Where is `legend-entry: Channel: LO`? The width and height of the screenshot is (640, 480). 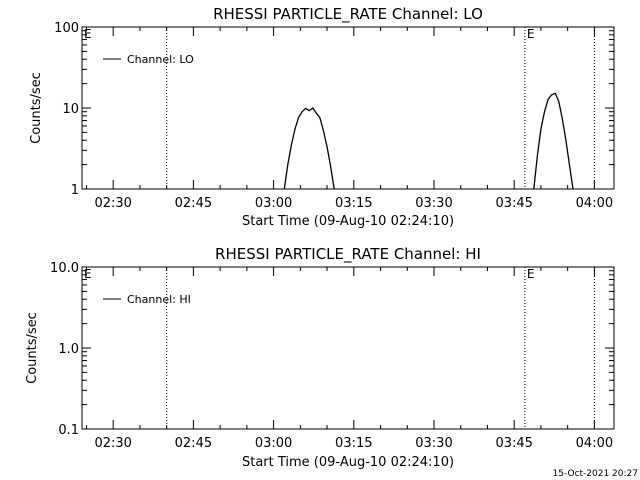 legend-entry: Channel: LO is located at coordinates (160, 59).